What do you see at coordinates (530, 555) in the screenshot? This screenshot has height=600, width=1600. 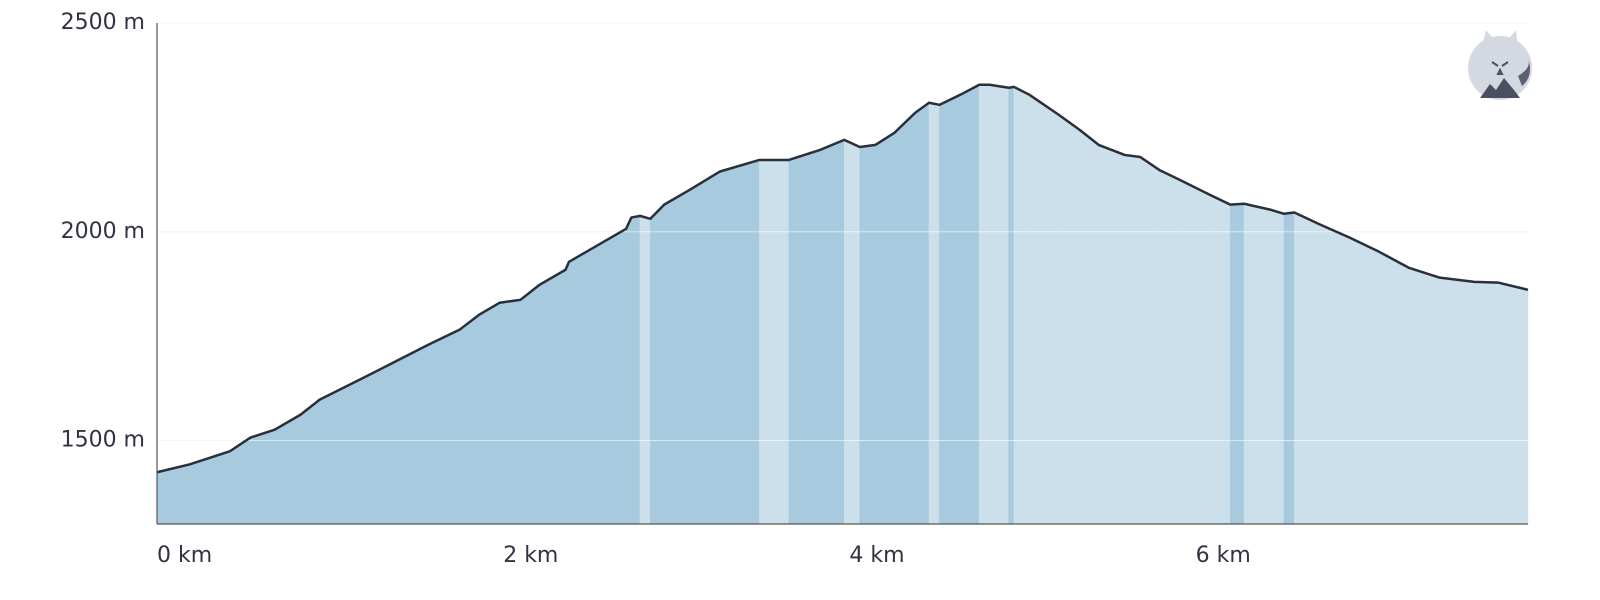 I see `x-tick-label: 2 km` at bounding box center [530, 555].